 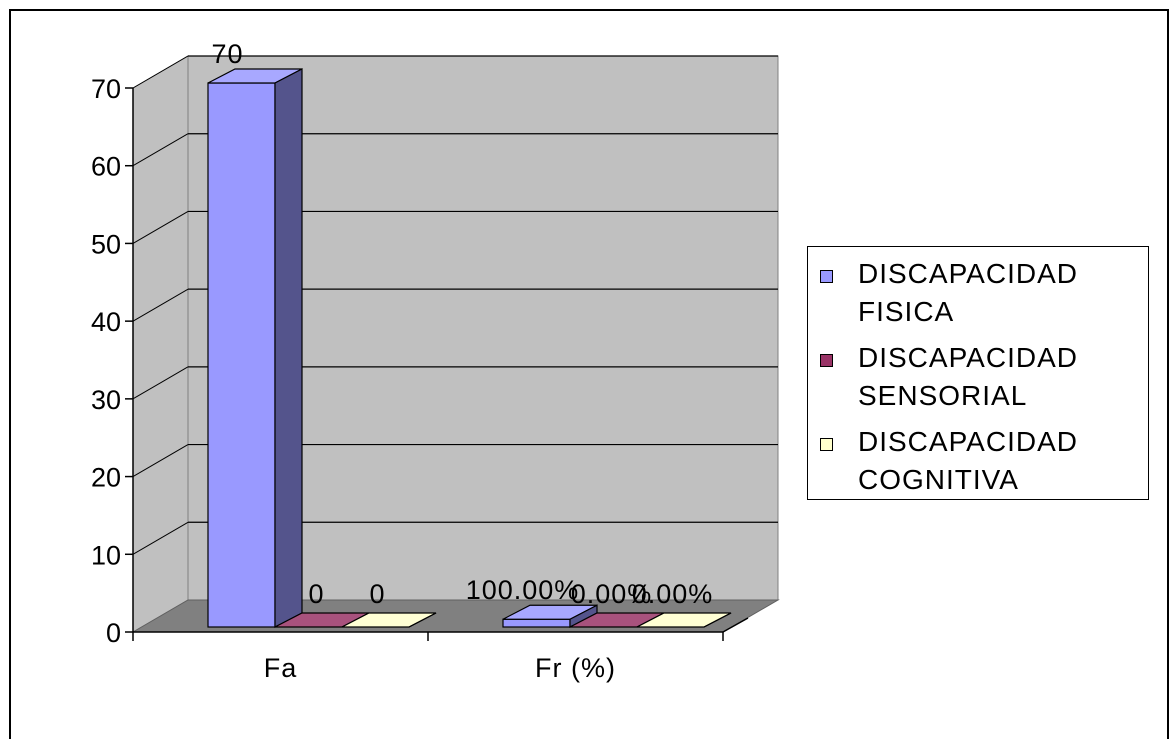 I want to click on y-tick-label: 70, so click(x=106, y=89).